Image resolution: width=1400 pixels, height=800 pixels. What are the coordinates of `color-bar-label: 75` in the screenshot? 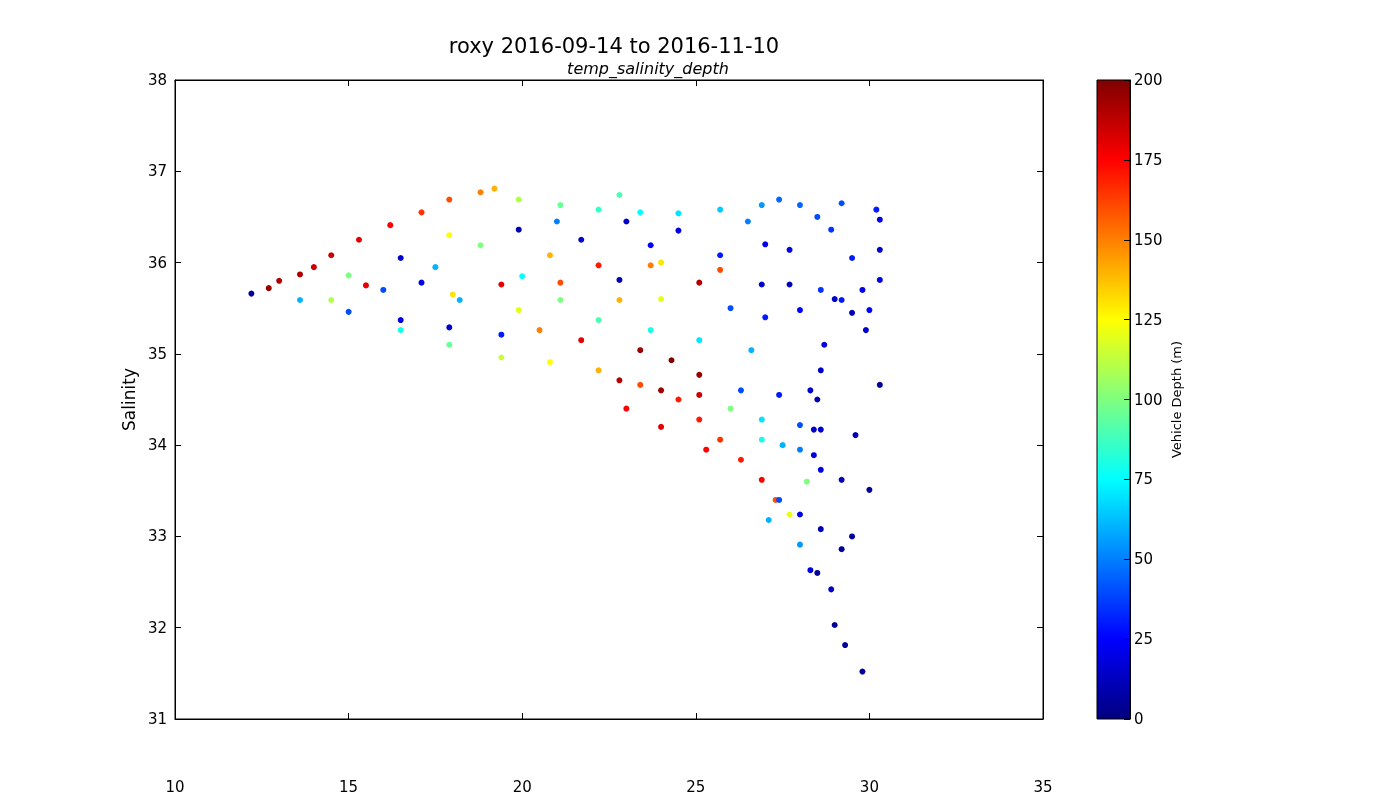 It's located at (1144, 479).